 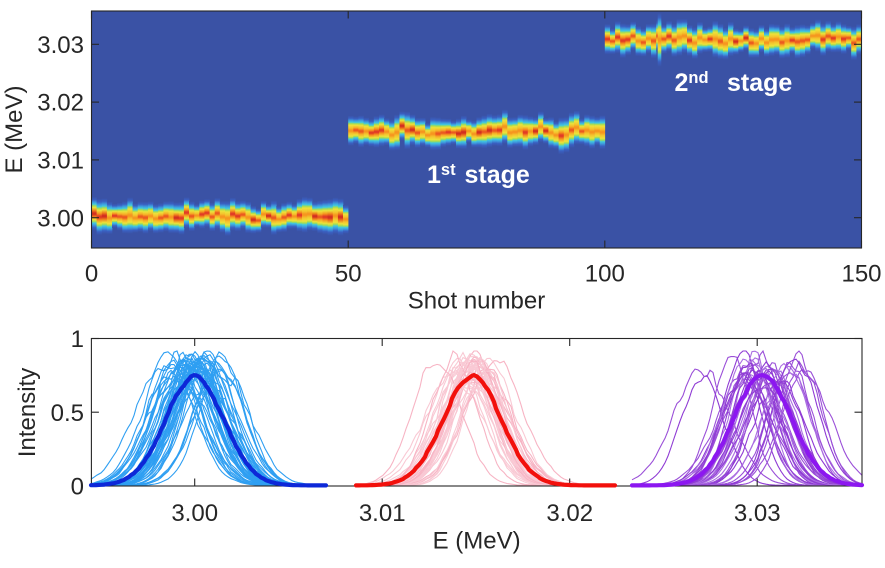 What do you see at coordinates (27, 412) in the screenshot?
I see `svg-text: Intensity` at bounding box center [27, 412].